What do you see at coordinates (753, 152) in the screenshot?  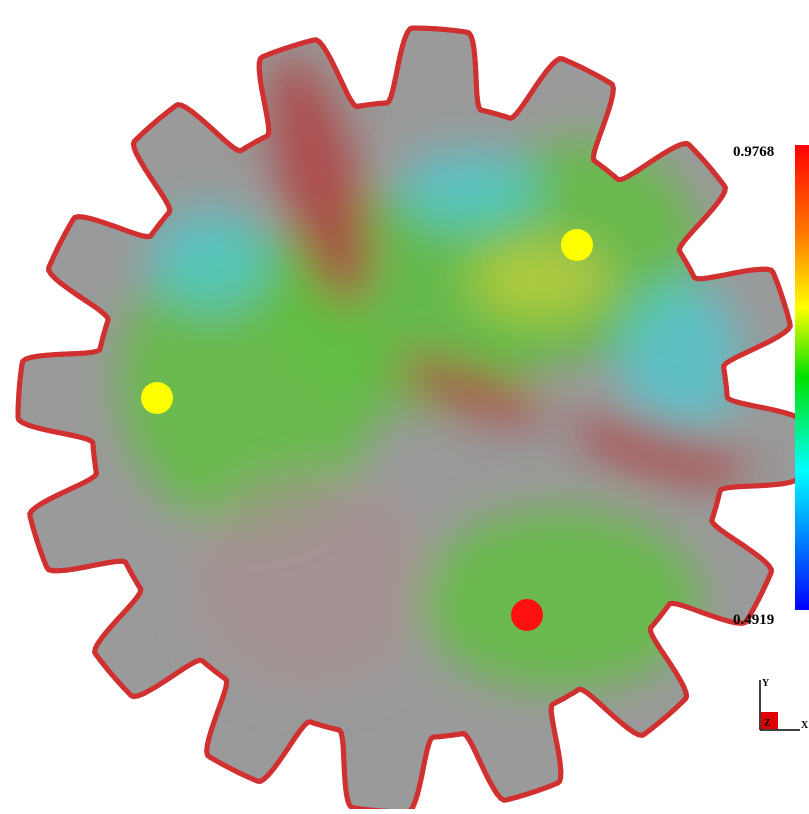 I see `colorbar-max: 0.9768` at bounding box center [753, 152].